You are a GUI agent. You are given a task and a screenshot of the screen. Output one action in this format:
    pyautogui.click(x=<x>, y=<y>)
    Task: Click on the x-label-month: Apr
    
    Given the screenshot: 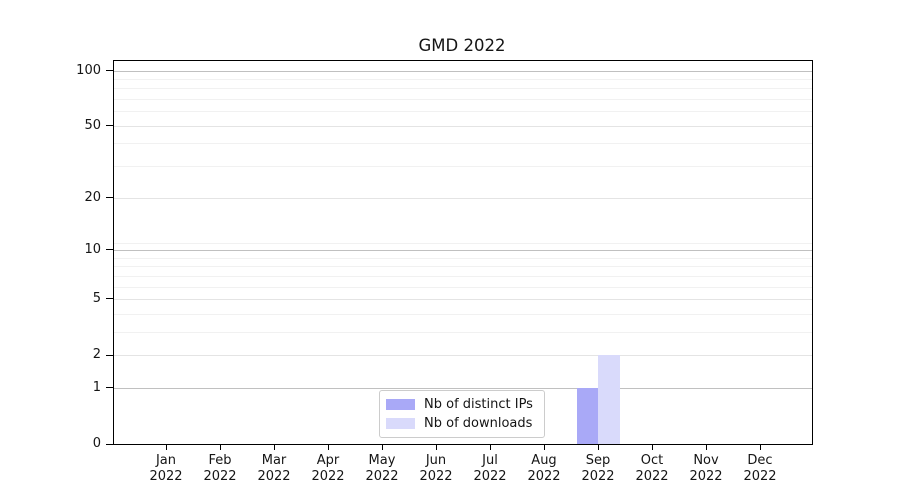 What is the action you would take?
    pyautogui.click(x=328, y=460)
    